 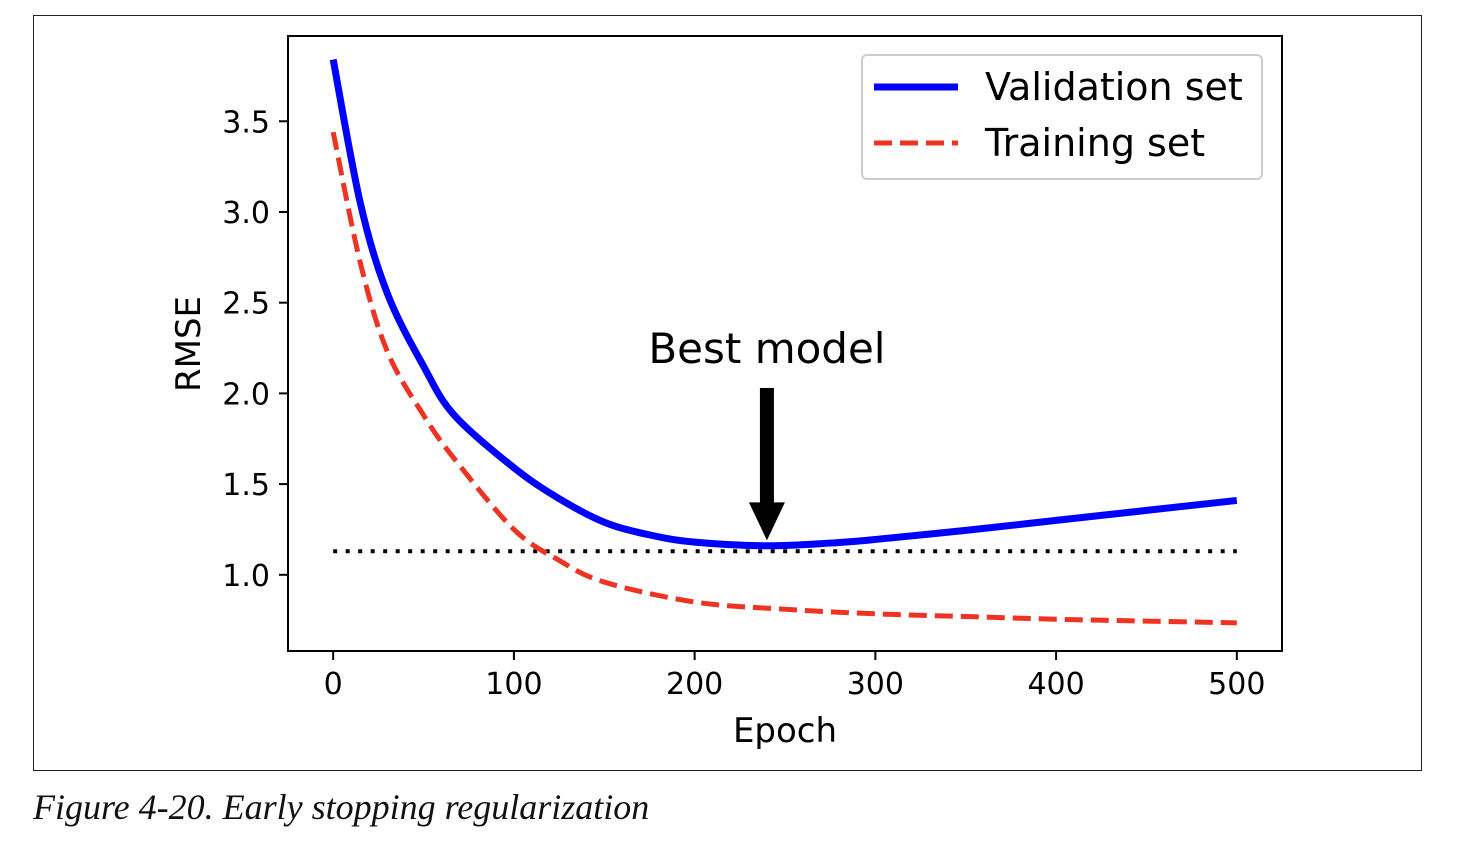 I want to click on x-tick-label: 300, so click(x=875, y=684).